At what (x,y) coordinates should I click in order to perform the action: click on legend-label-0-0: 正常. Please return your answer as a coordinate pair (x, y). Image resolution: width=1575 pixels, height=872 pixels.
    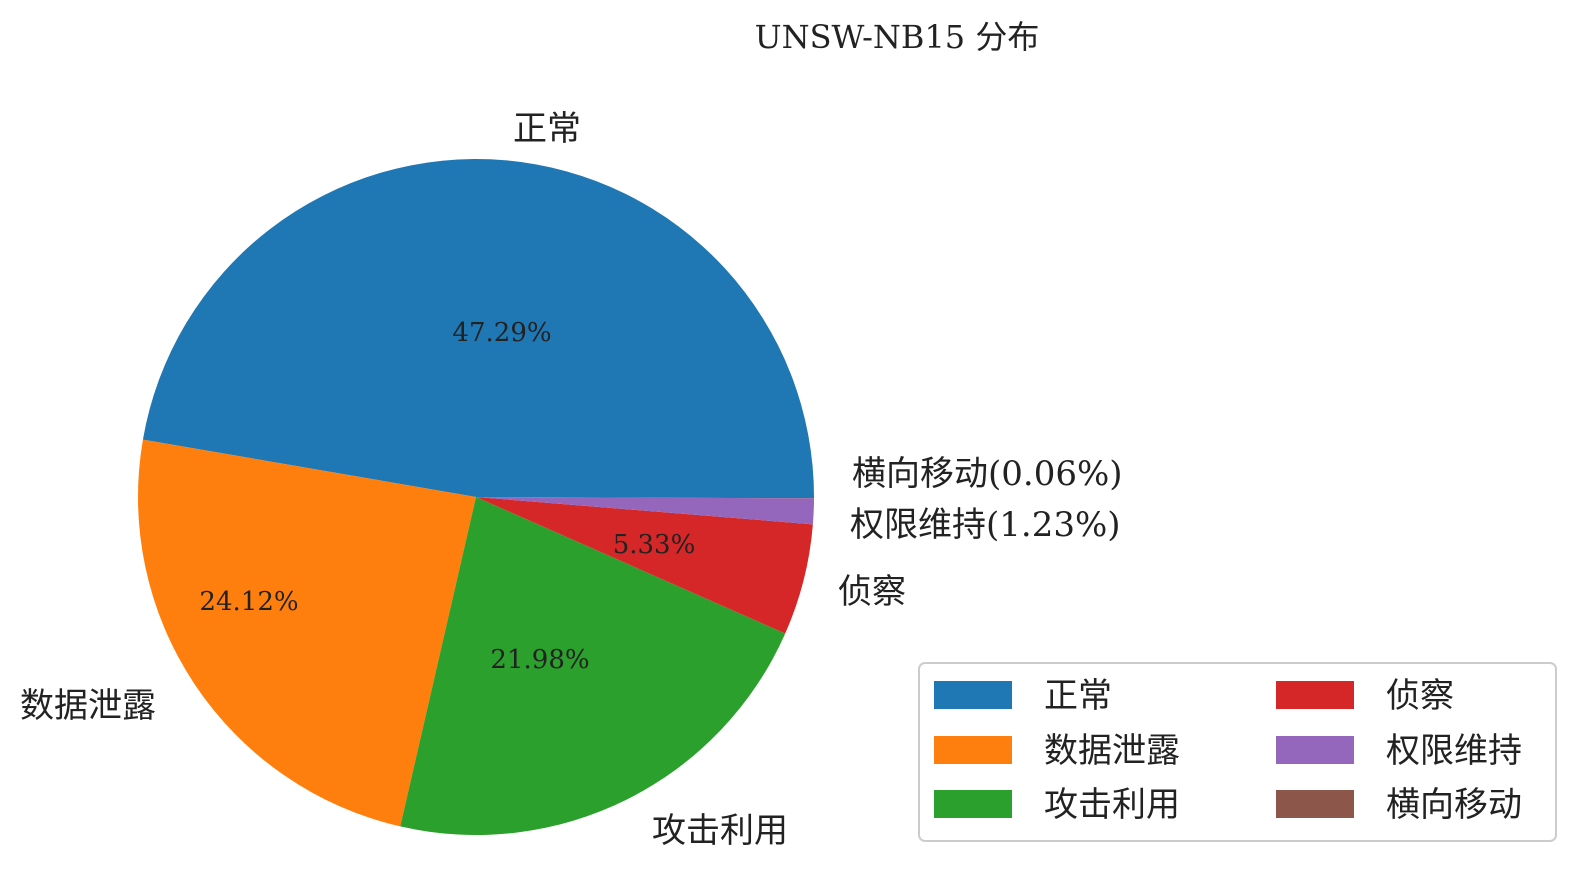
    Looking at the image, I should click on (1078, 696).